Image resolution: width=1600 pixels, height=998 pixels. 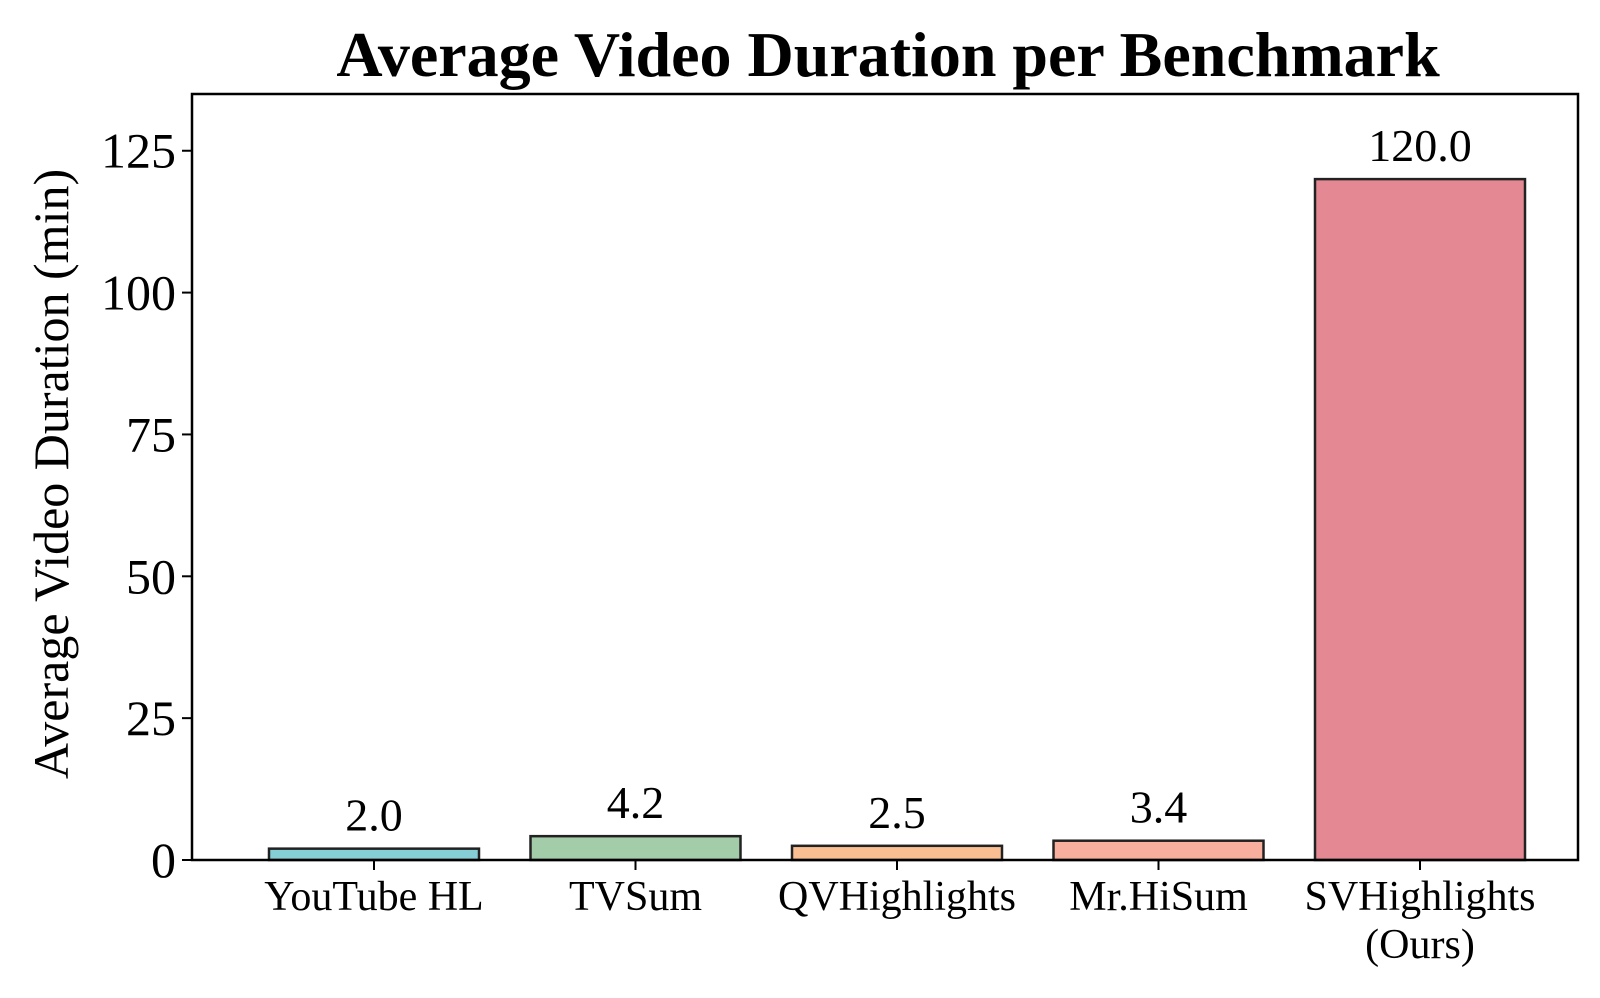 What do you see at coordinates (151, 576) in the screenshot?
I see `y-tick-label-2: 50` at bounding box center [151, 576].